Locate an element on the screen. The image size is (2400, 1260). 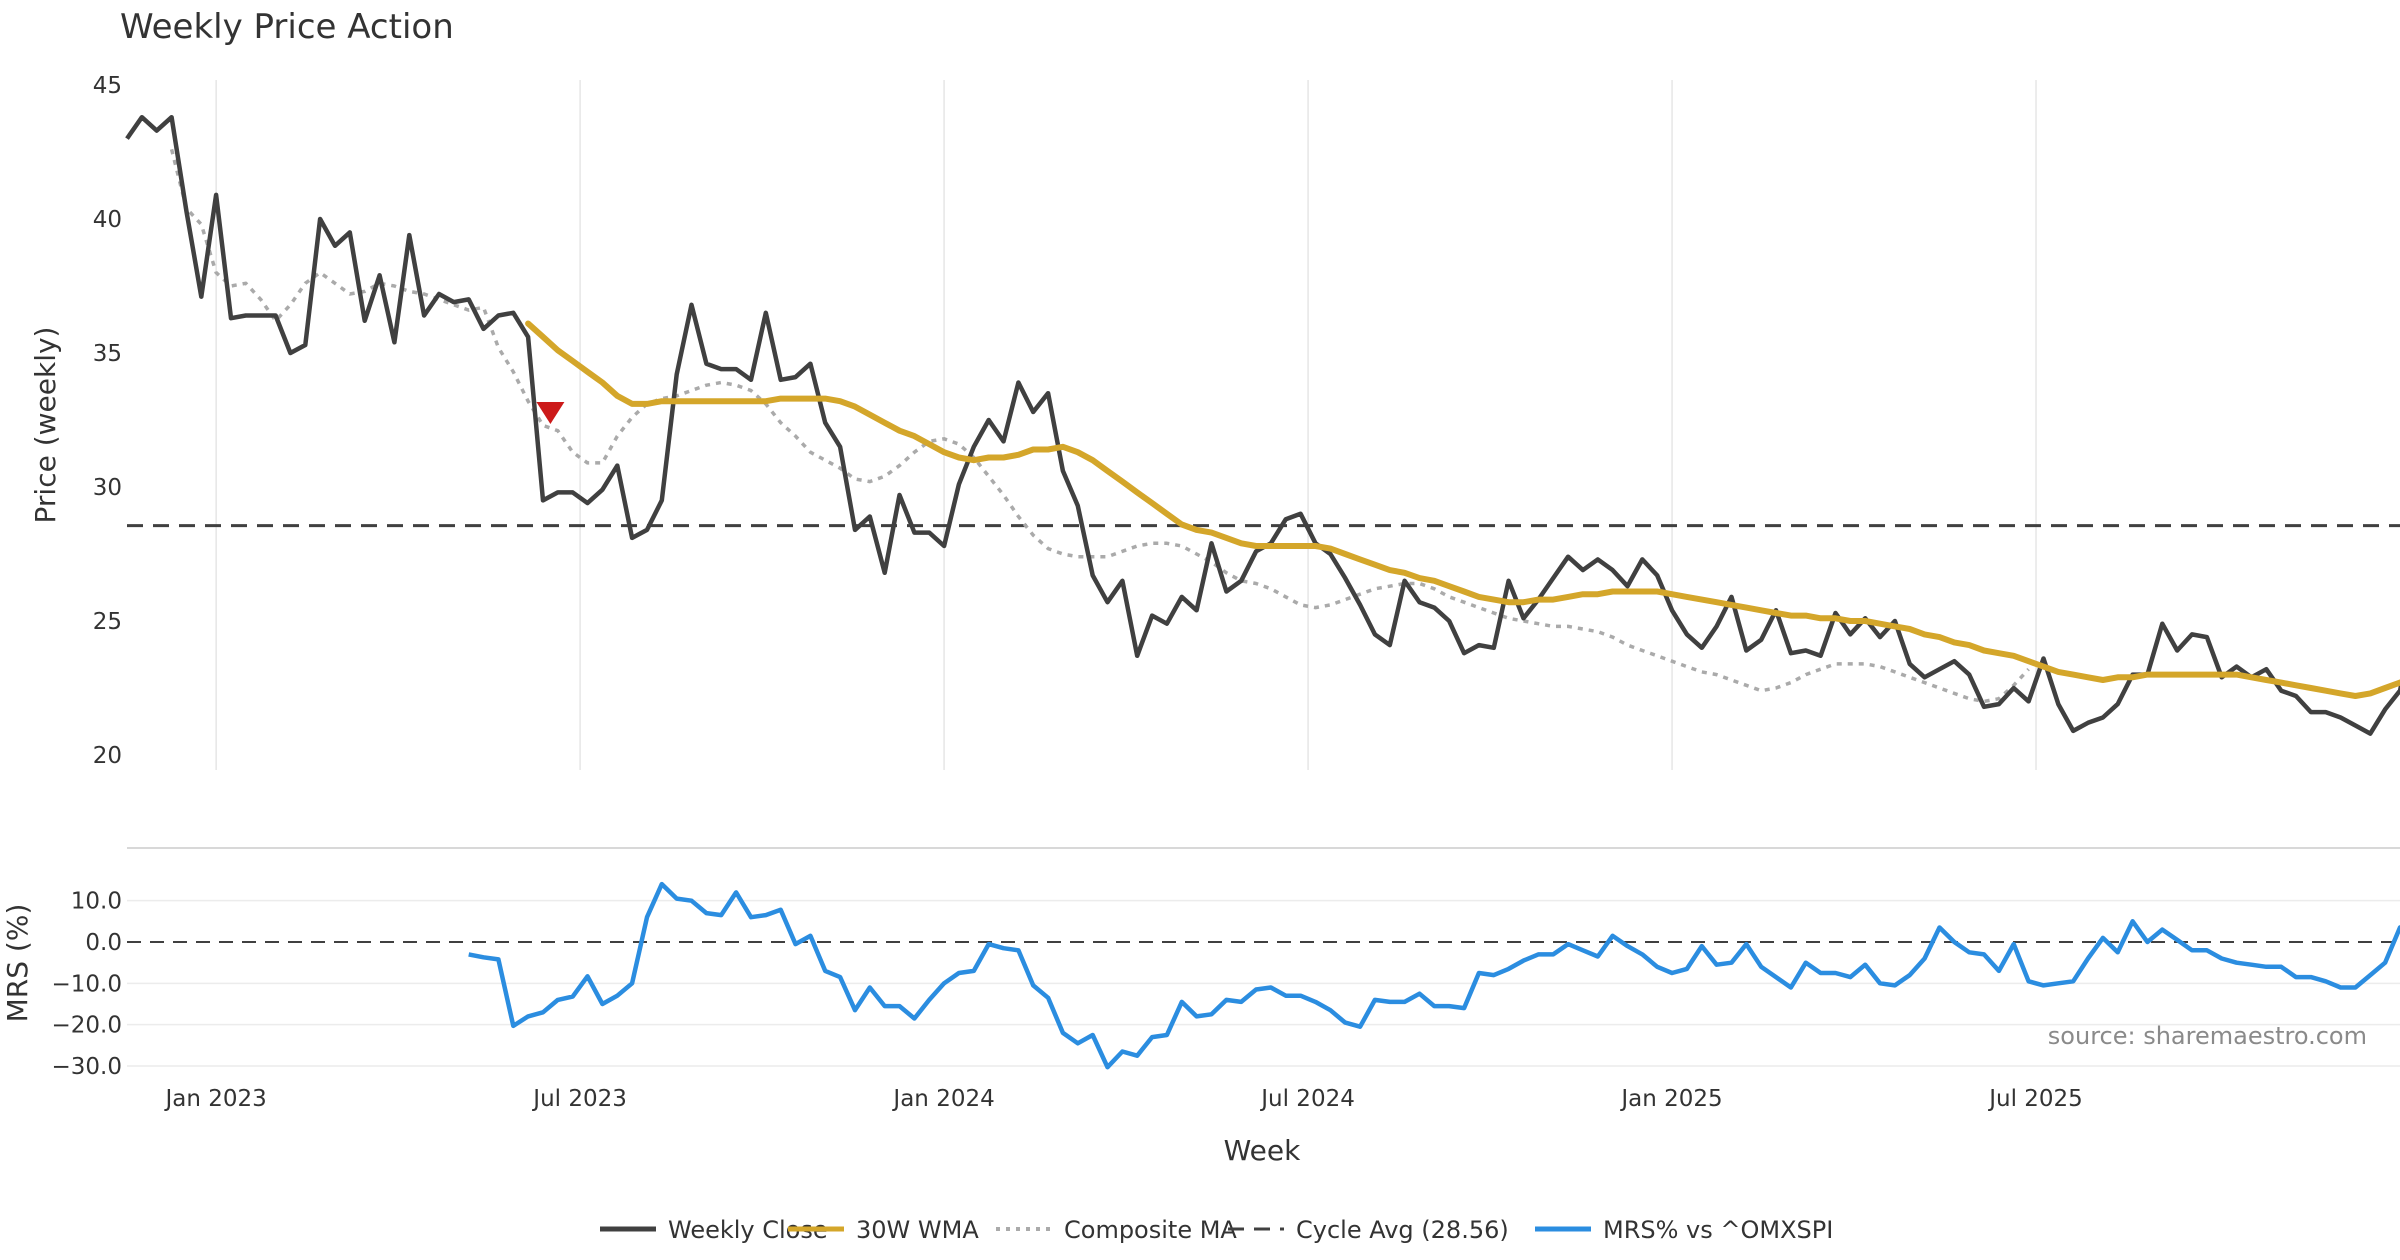
legend-item: Cycle Avg (28.56) is located at coordinates (1368, 1230).